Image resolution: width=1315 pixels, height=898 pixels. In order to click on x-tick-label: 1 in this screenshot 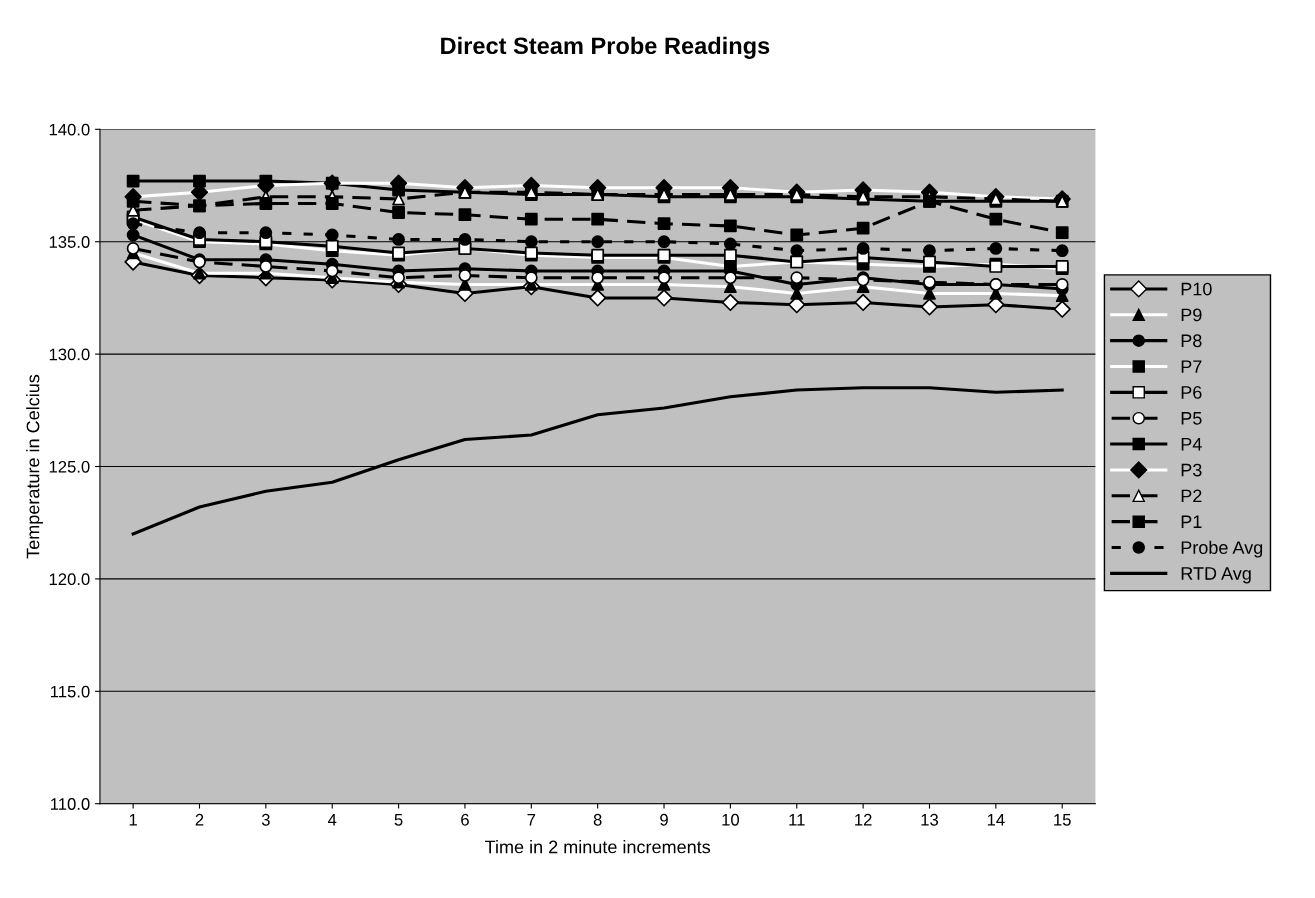, I will do `click(133, 820)`.